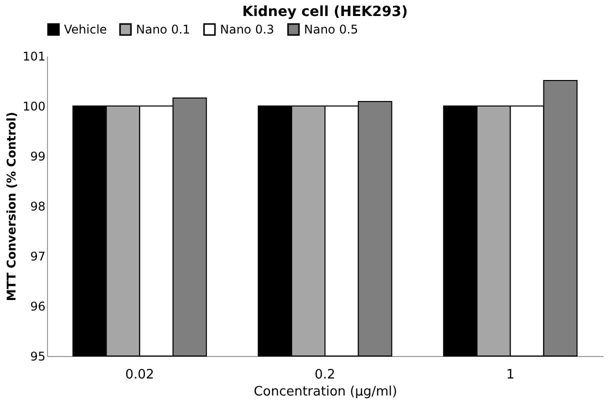  Describe the element at coordinates (34, 57) in the screenshot. I see `y-tick-label: 101` at that location.